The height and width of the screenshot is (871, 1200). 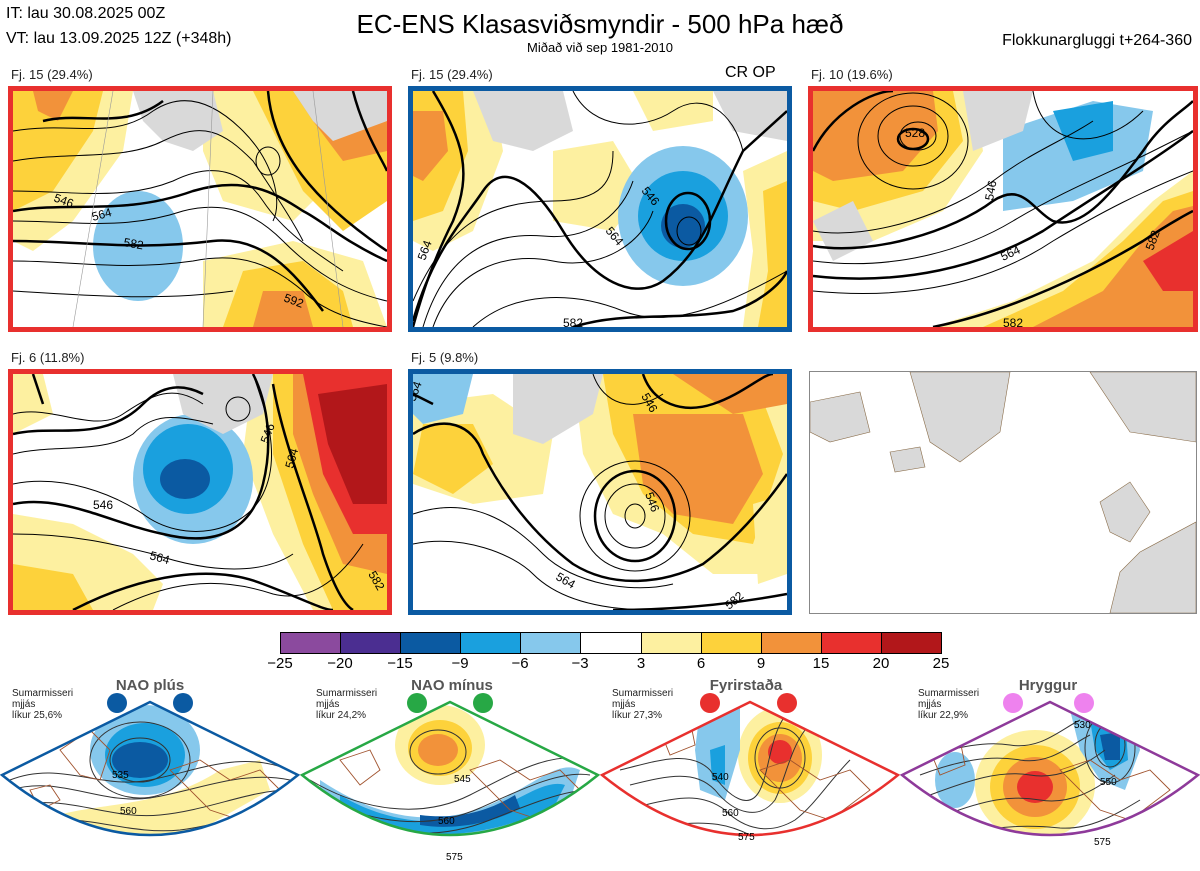 What do you see at coordinates (600, 492) in the screenshot?
I see `map-panel-5: 564 546 546 564 582` at bounding box center [600, 492].